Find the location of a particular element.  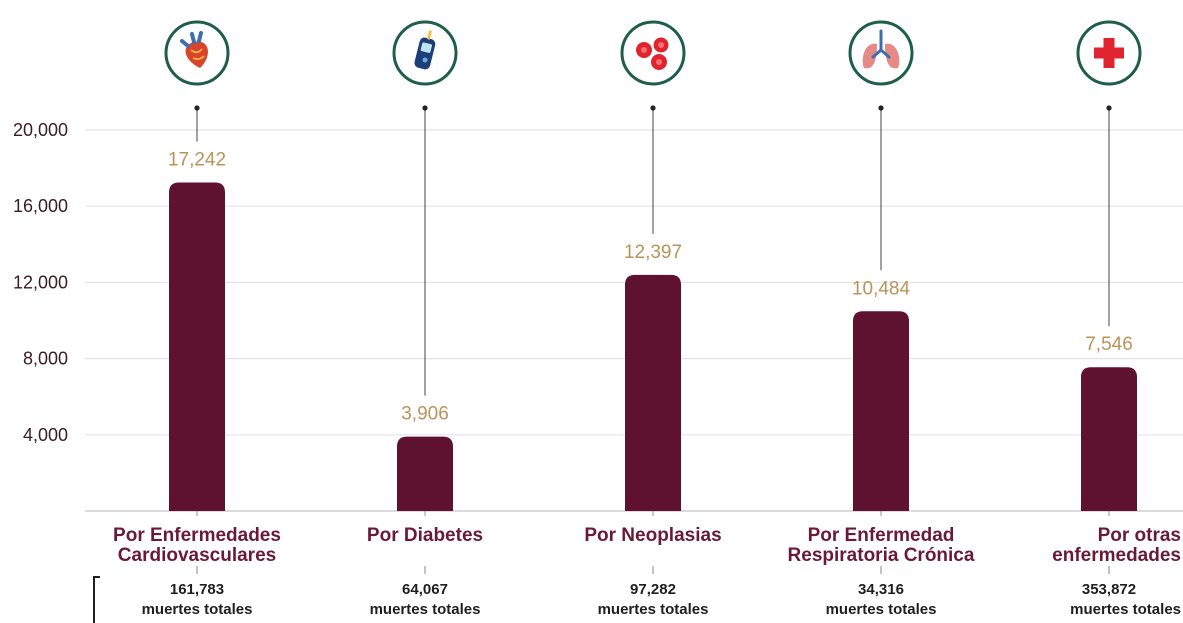

cells-icon is located at coordinates (653, 53).